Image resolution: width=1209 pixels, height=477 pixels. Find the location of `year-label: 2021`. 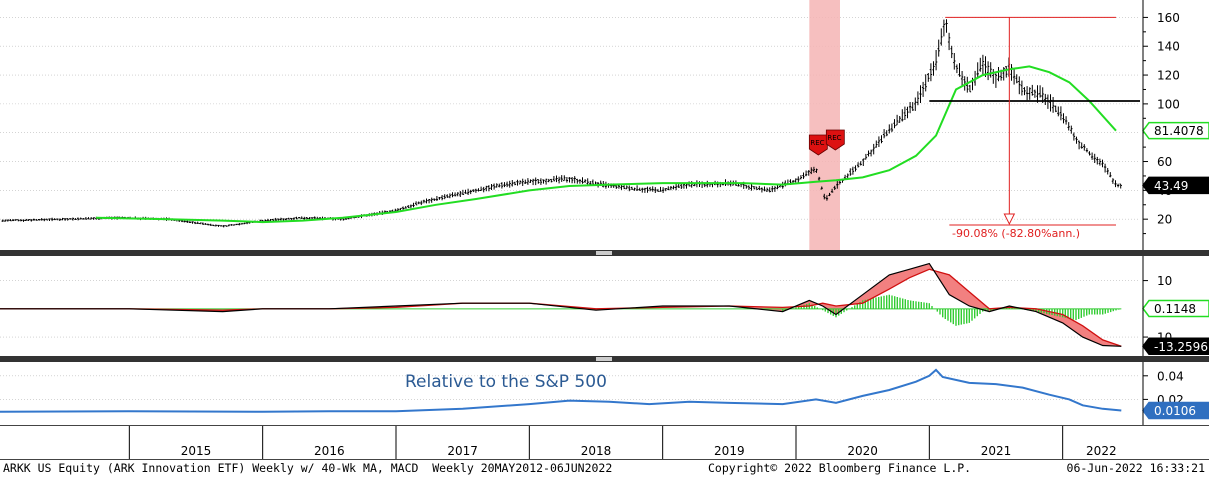

year-label: 2021 is located at coordinates (996, 451).